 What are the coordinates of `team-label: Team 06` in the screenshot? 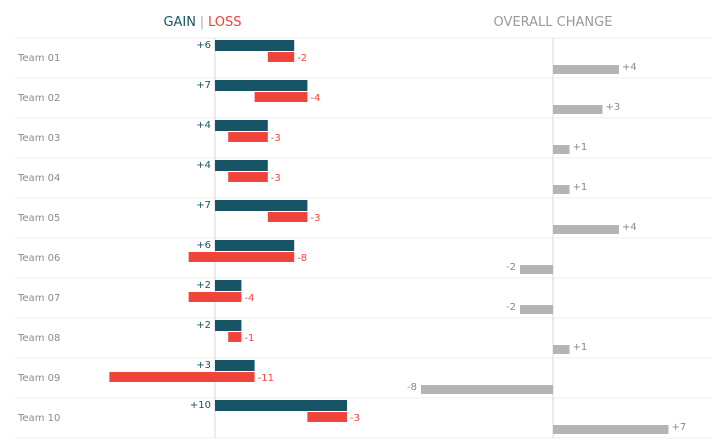 It's located at (38, 258).